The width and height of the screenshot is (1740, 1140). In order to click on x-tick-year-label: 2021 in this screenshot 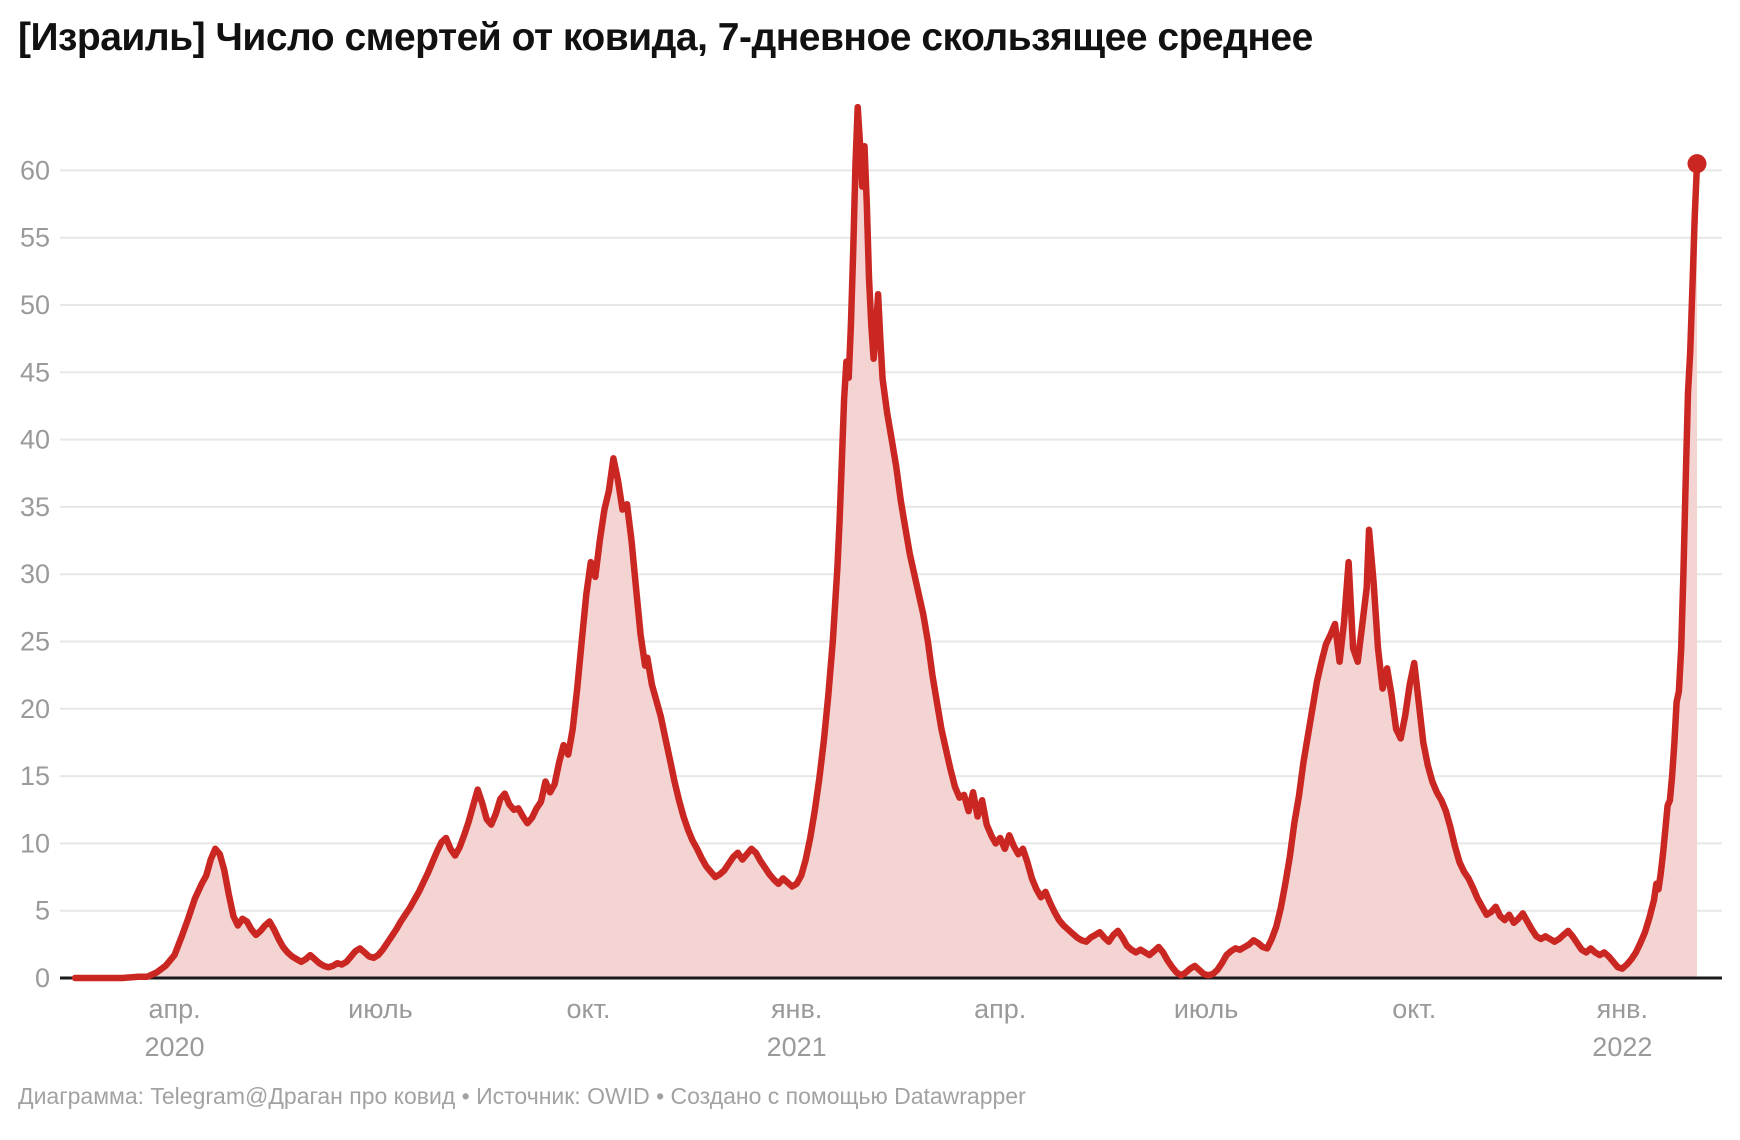, I will do `click(797, 1047)`.